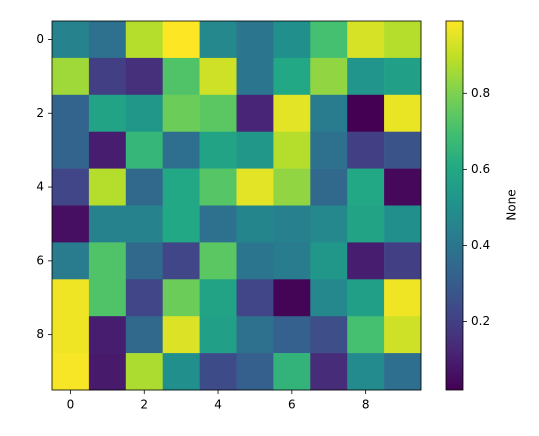 The width and height of the screenshot is (539, 436). Describe the element at coordinates (292, 405) in the screenshot. I see `x-tick-label: 6` at that location.